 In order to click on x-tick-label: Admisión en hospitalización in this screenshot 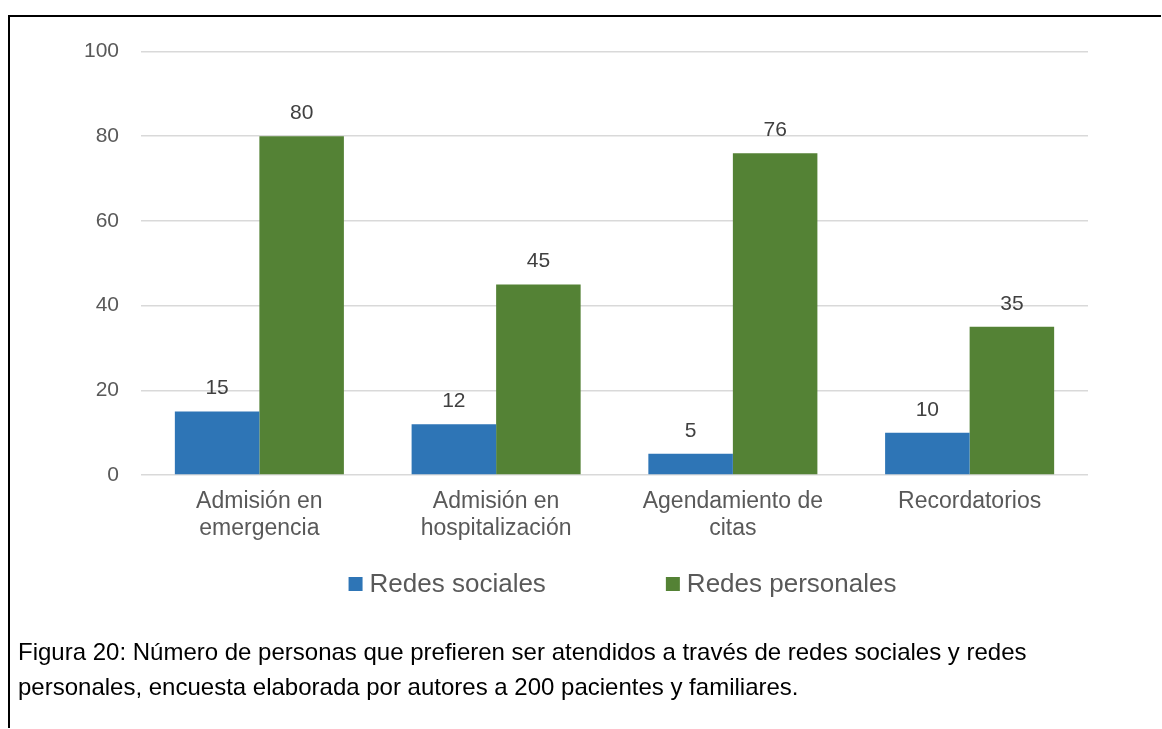, I will do `click(496, 513)`.